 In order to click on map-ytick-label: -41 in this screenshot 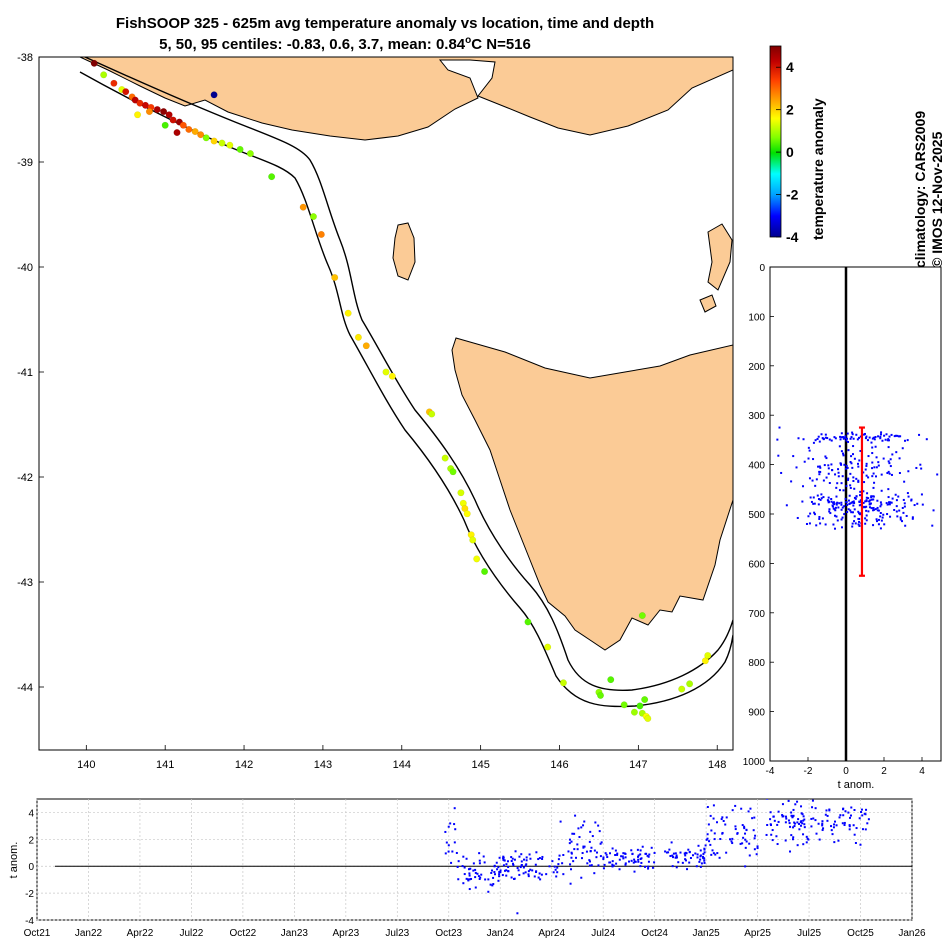, I will do `click(25, 373)`.